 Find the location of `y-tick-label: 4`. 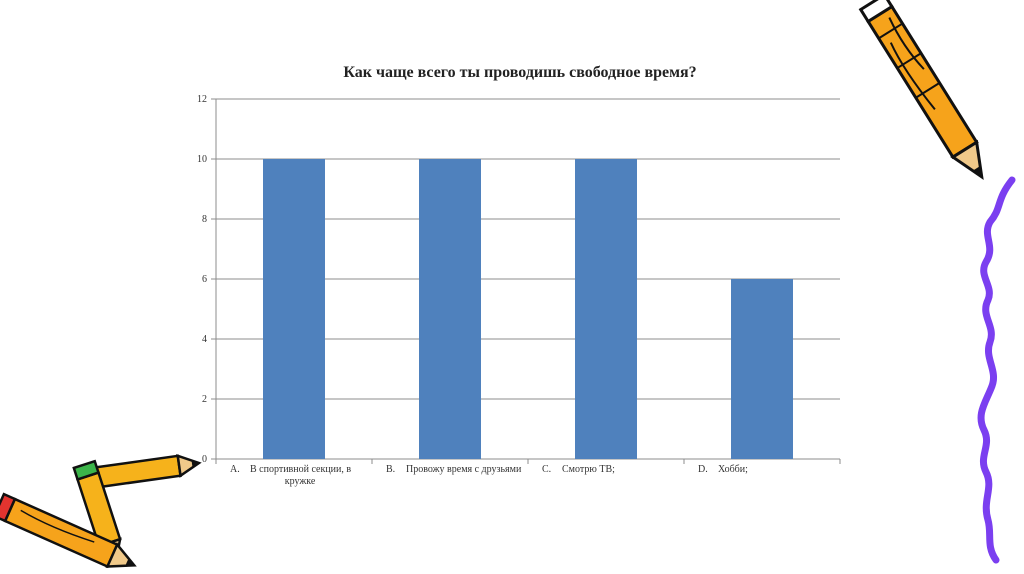

y-tick-label: 4 is located at coordinates (204, 339).